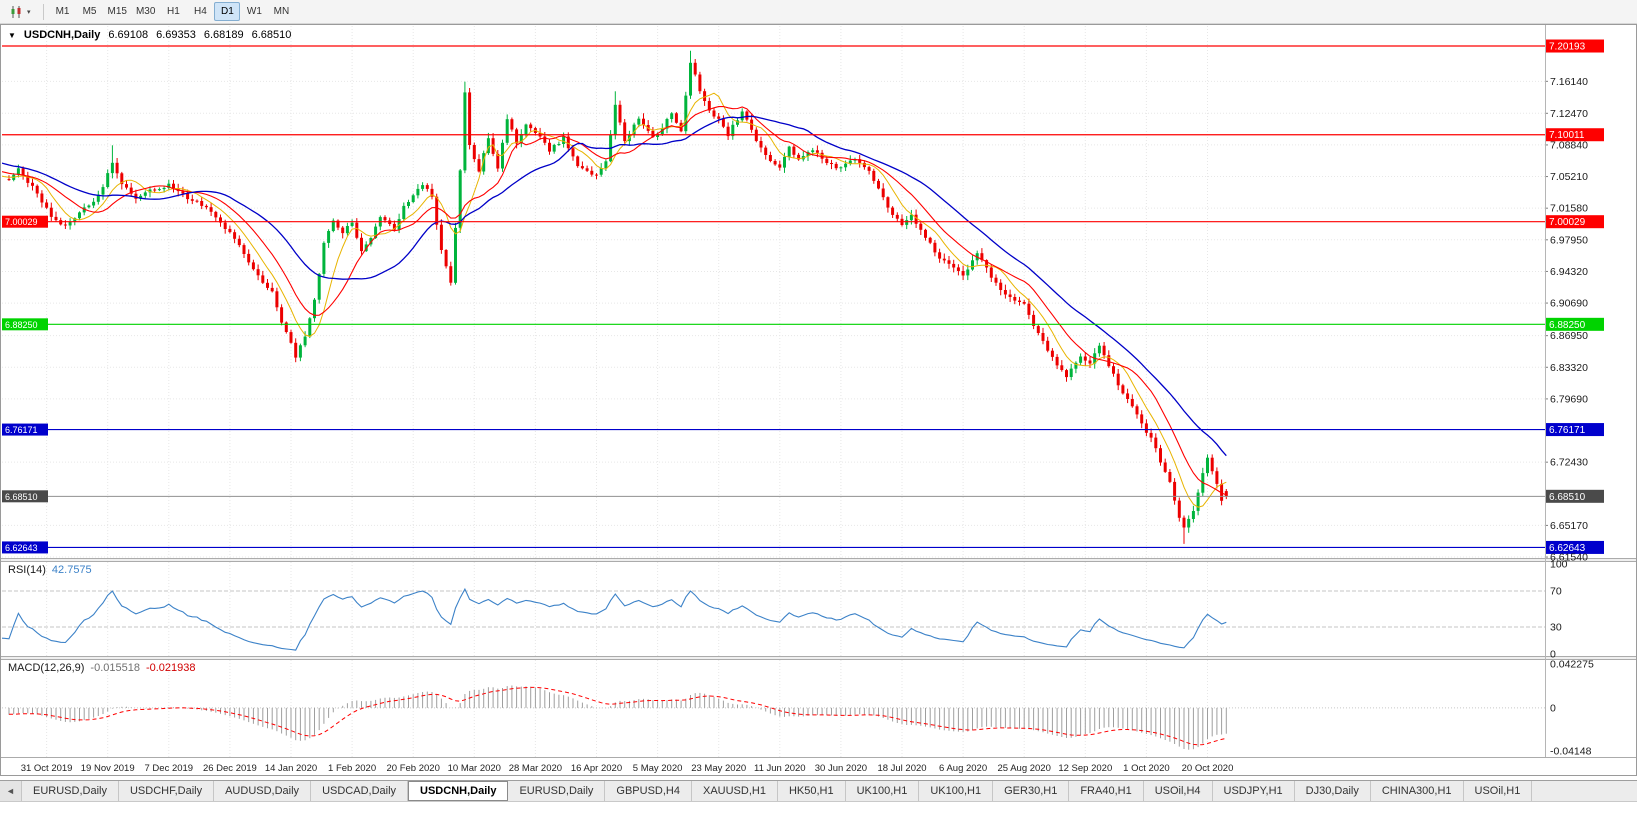 The width and height of the screenshot is (1637, 836). I want to click on toolbar-separator, so click(43, 11).